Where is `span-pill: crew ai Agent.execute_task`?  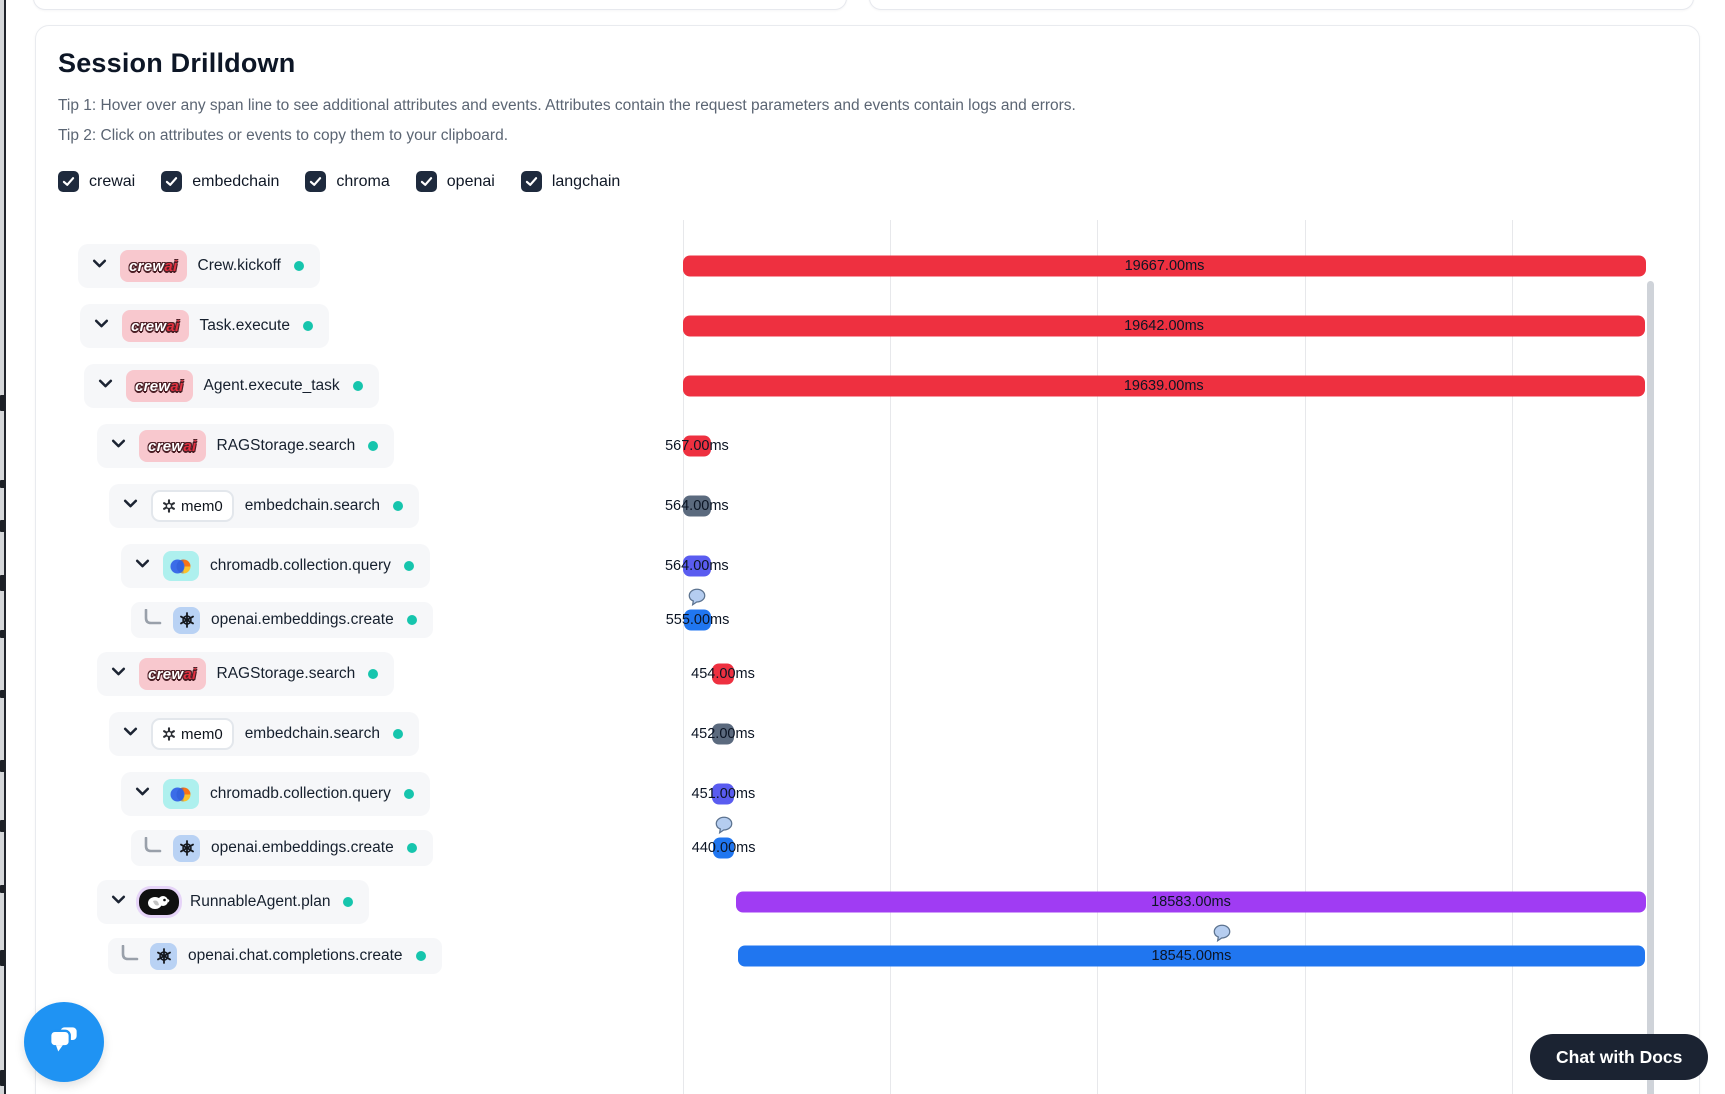 span-pill: crew ai Agent.execute_task is located at coordinates (231, 386).